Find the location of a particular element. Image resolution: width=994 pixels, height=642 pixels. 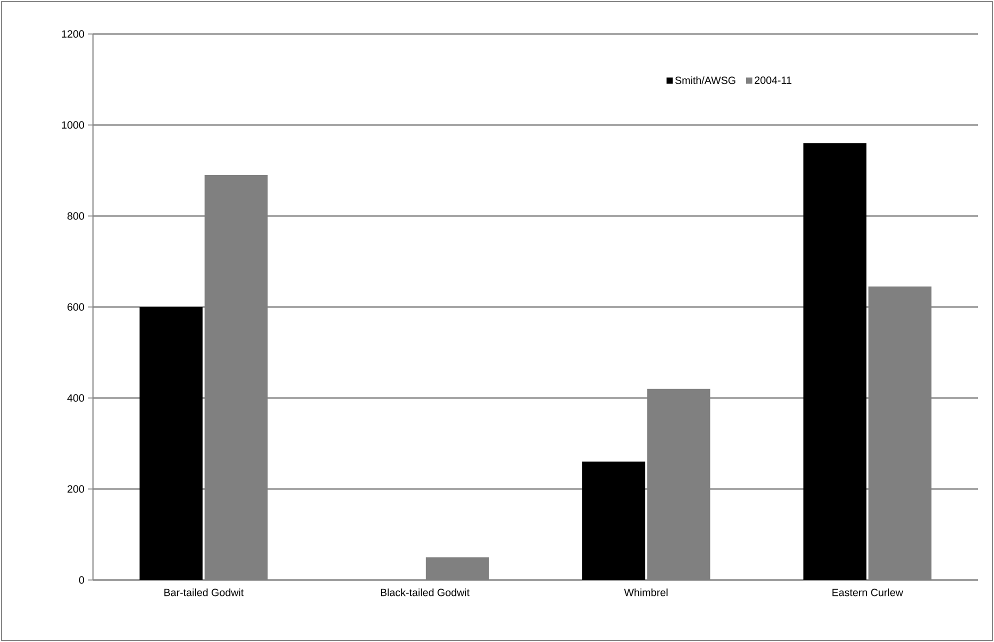

y-tick-label: 1200 is located at coordinates (73, 34).